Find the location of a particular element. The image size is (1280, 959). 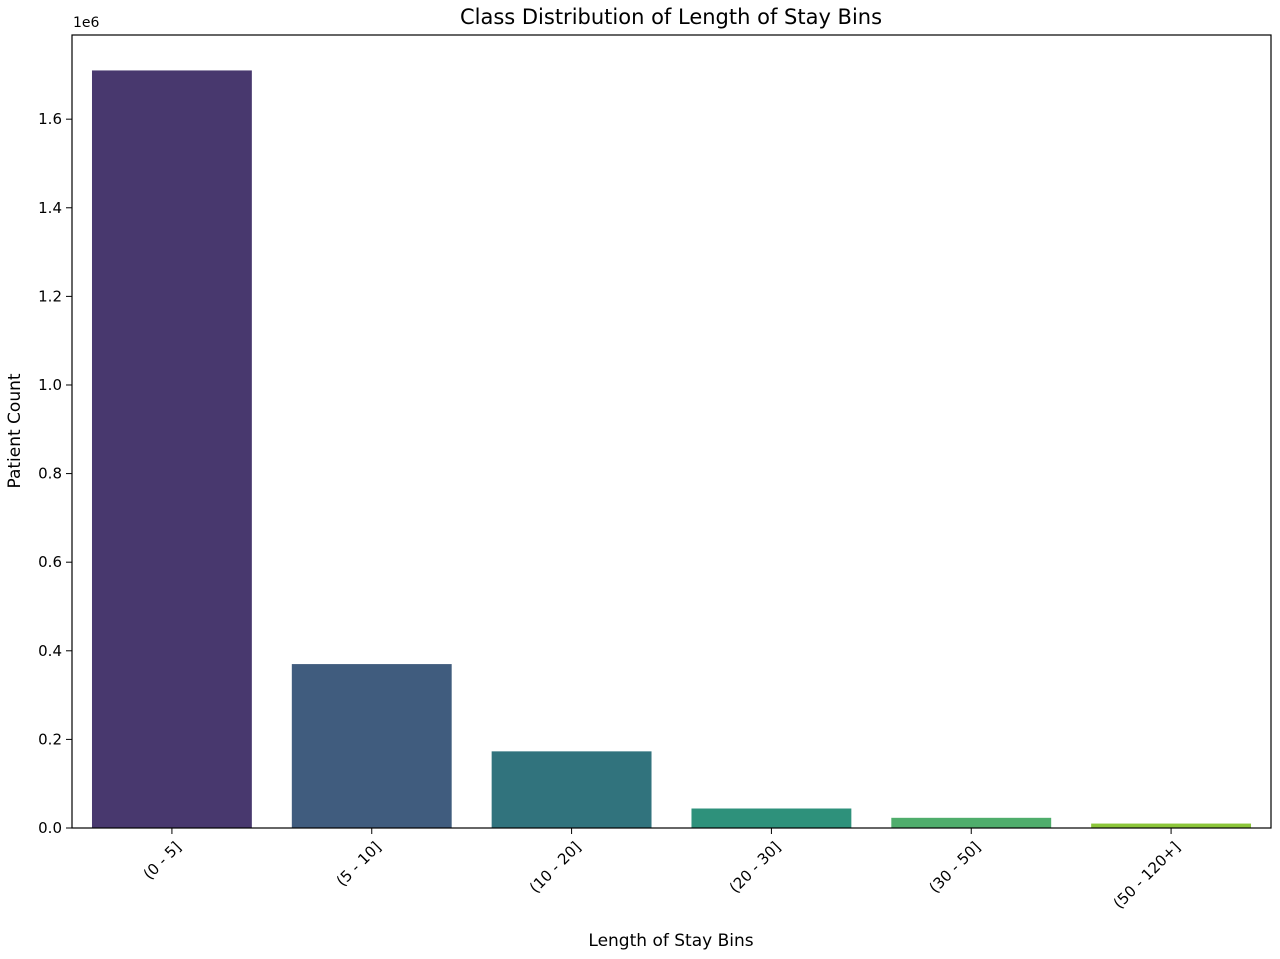

y-axis-ticks: 0.0 0.2 0.4 0.6 0.8 1.0 1.2 1.4 1.6 is located at coordinates (55, 473).